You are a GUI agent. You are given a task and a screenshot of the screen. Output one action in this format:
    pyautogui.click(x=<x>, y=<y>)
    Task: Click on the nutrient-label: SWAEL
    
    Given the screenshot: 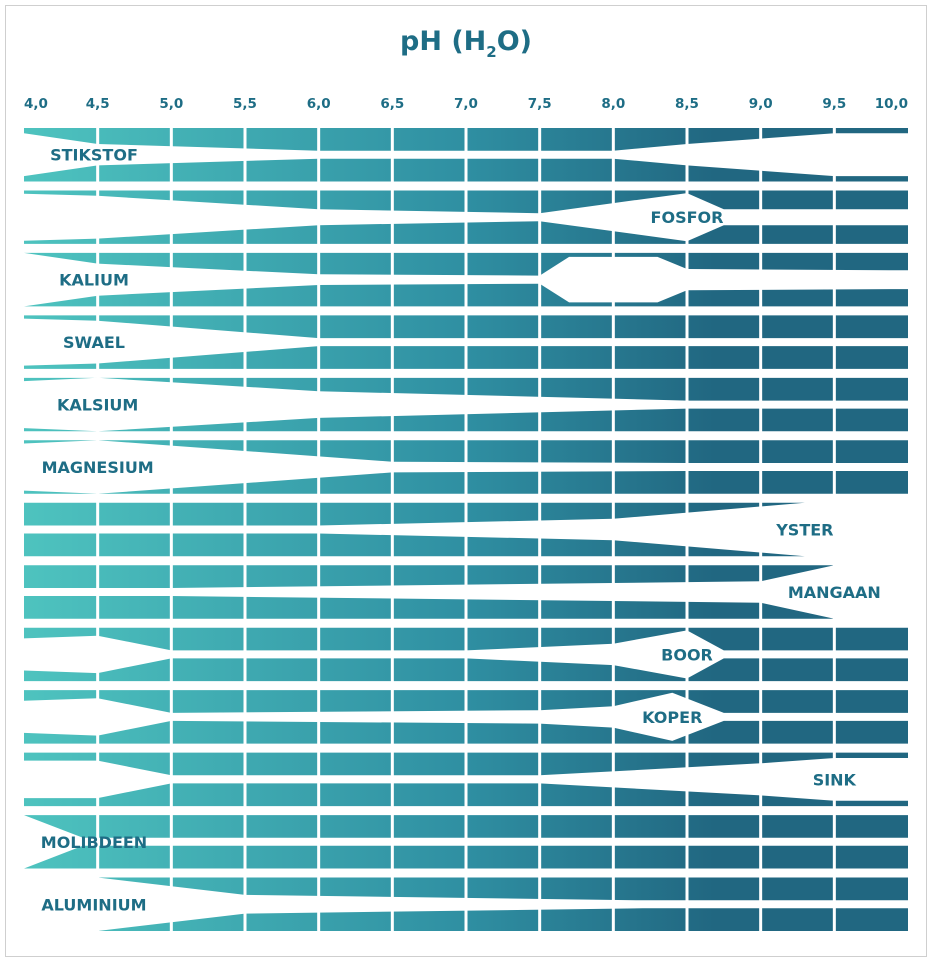 What is the action you would take?
    pyautogui.click(x=94, y=342)
    